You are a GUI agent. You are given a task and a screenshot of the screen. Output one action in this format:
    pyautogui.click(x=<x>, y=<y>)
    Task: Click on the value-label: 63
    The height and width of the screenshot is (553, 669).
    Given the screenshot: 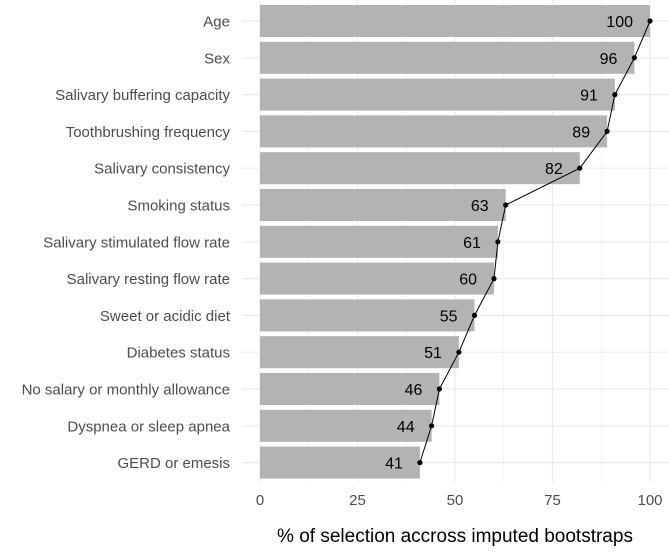 What is the action you would take?
    pyautogui.click(x=480, y=206)
    